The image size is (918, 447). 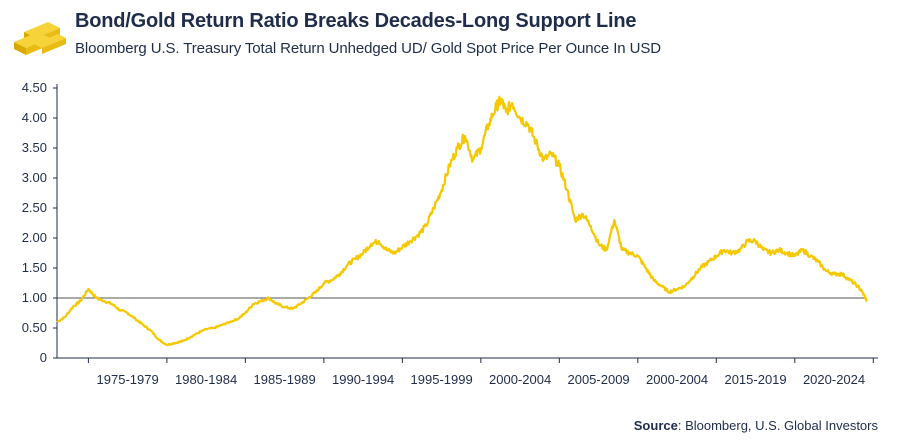 I want to click on source-note: Source: Bloomberg, U.S. Global Investors, so click(x=756, y=425).